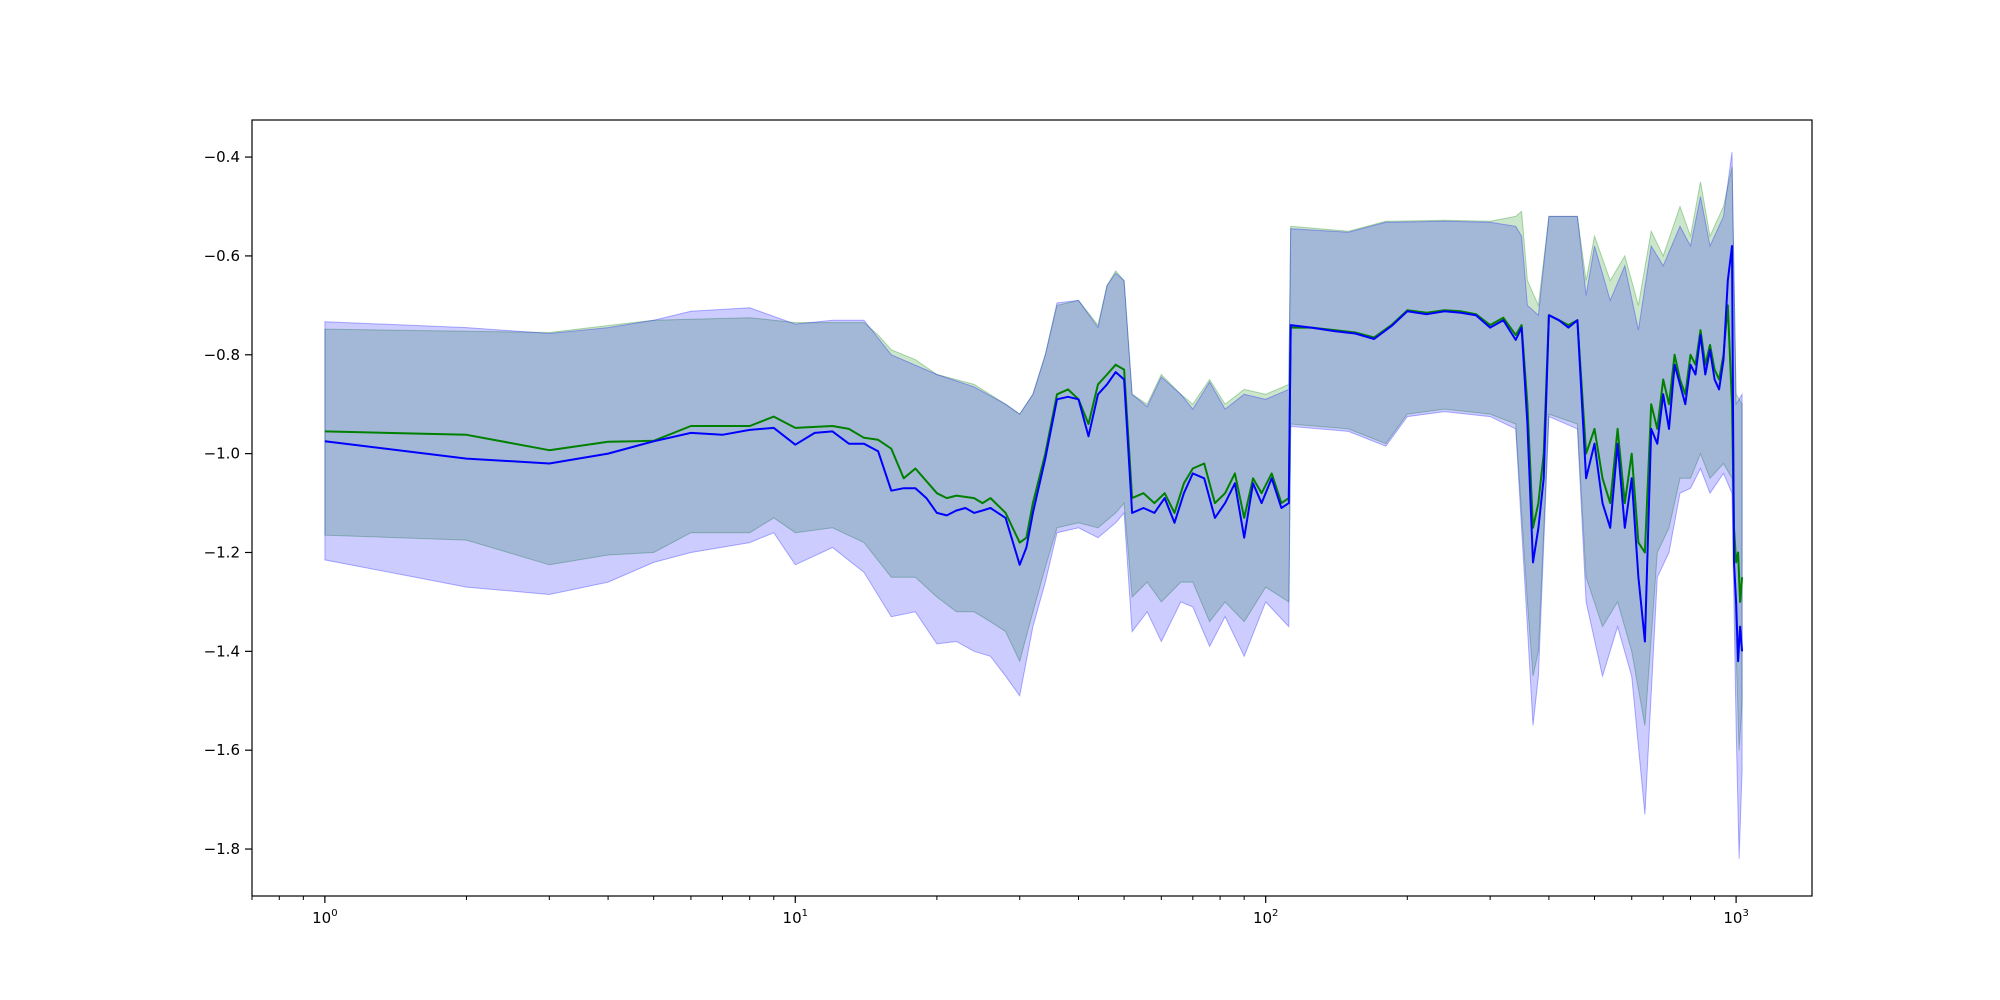 The image size is (2000, 1000). Describe the element at coordinates (795, 917) in the screenshot. I see `x-tick-label: 10¹` at that location.